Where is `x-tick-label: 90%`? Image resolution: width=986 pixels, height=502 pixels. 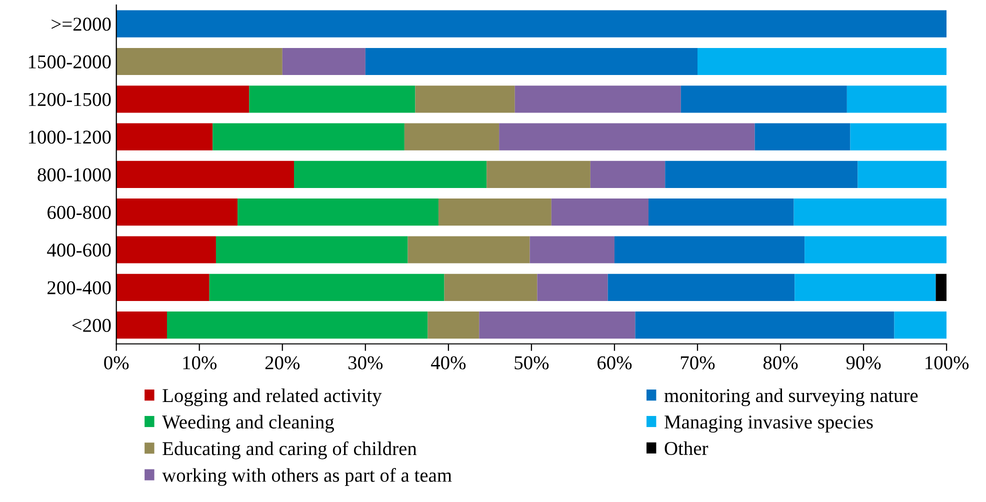
x-tick-label: 90% is located at coordinates (863, 363).